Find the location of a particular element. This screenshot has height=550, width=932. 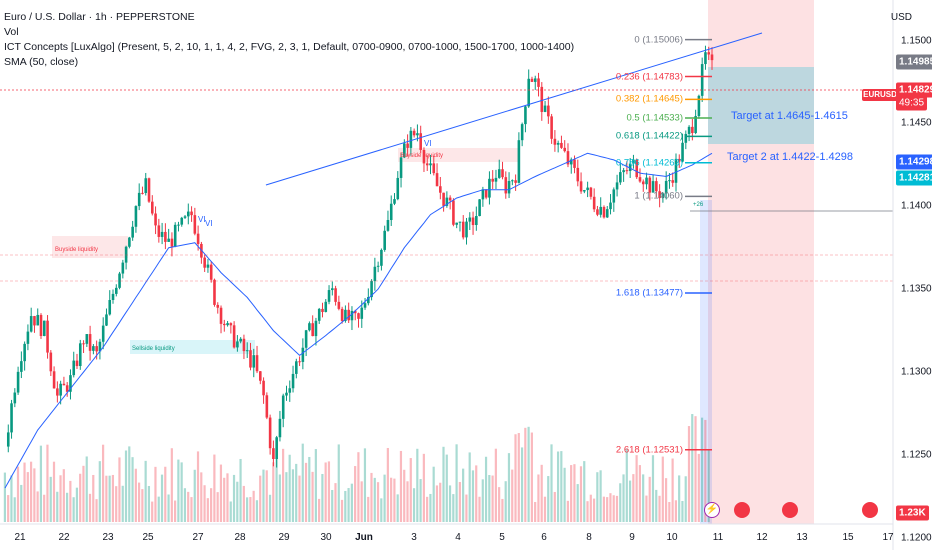

currency-label: USD is located at coordinates (901, 17).